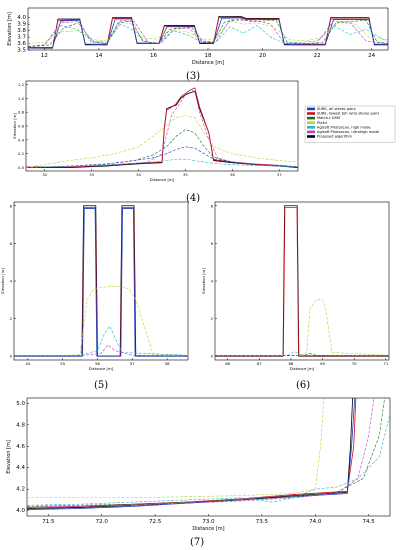  Describe the element at coordinates (208, 522) in the screenshot. I see `x-tick-label: 73.0` at that location.